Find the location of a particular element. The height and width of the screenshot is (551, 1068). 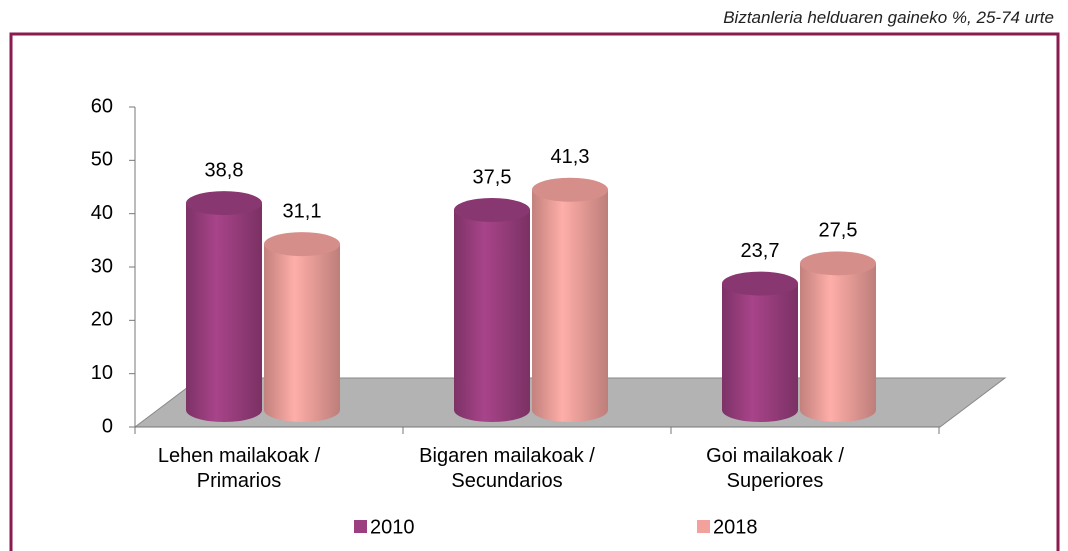

value-label: 38,8 is located at coordinates (224, 170).